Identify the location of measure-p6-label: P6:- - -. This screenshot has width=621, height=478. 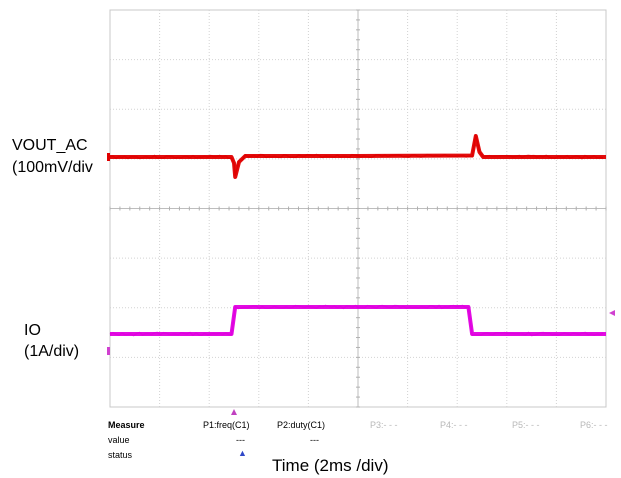
(594, 425).